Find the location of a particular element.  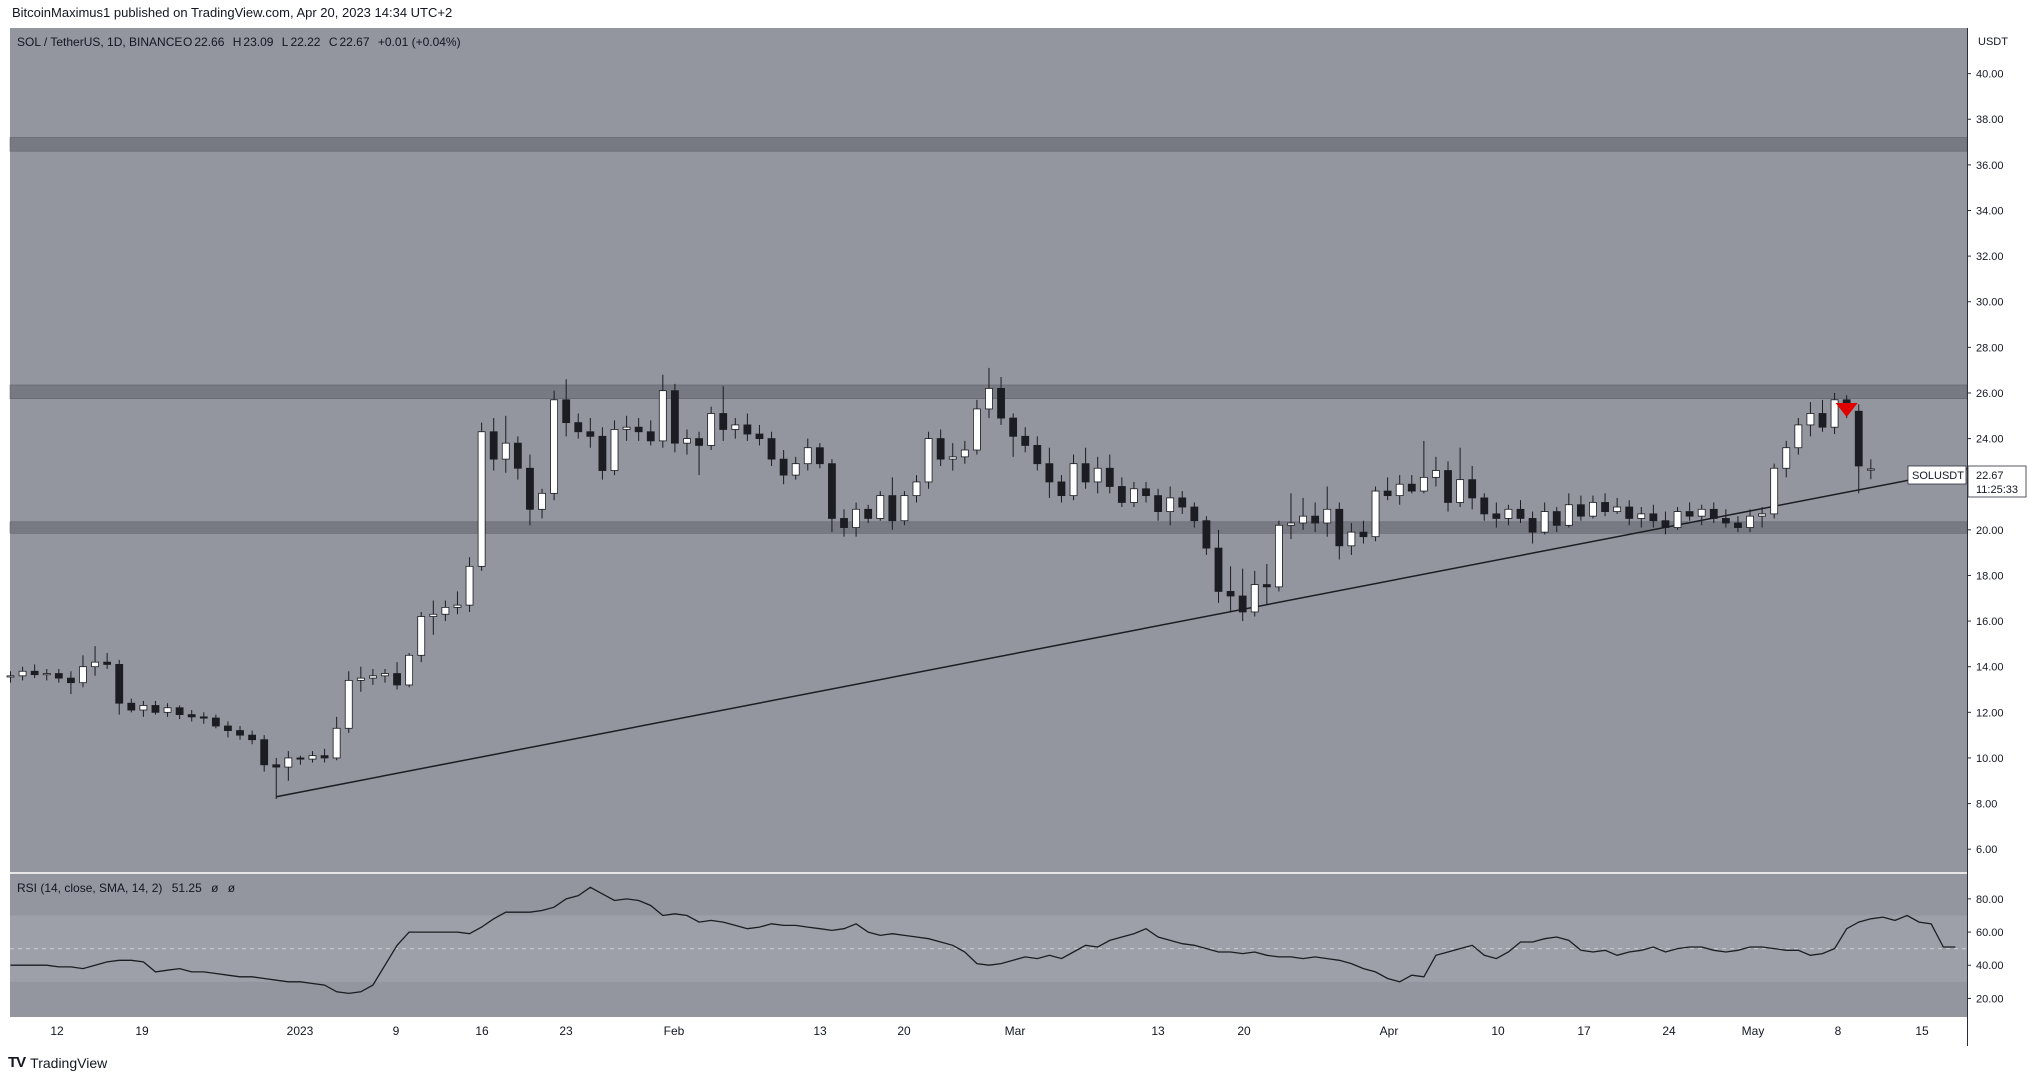

price-tick-label: 24.00 is located at coordinates (1990, 440).